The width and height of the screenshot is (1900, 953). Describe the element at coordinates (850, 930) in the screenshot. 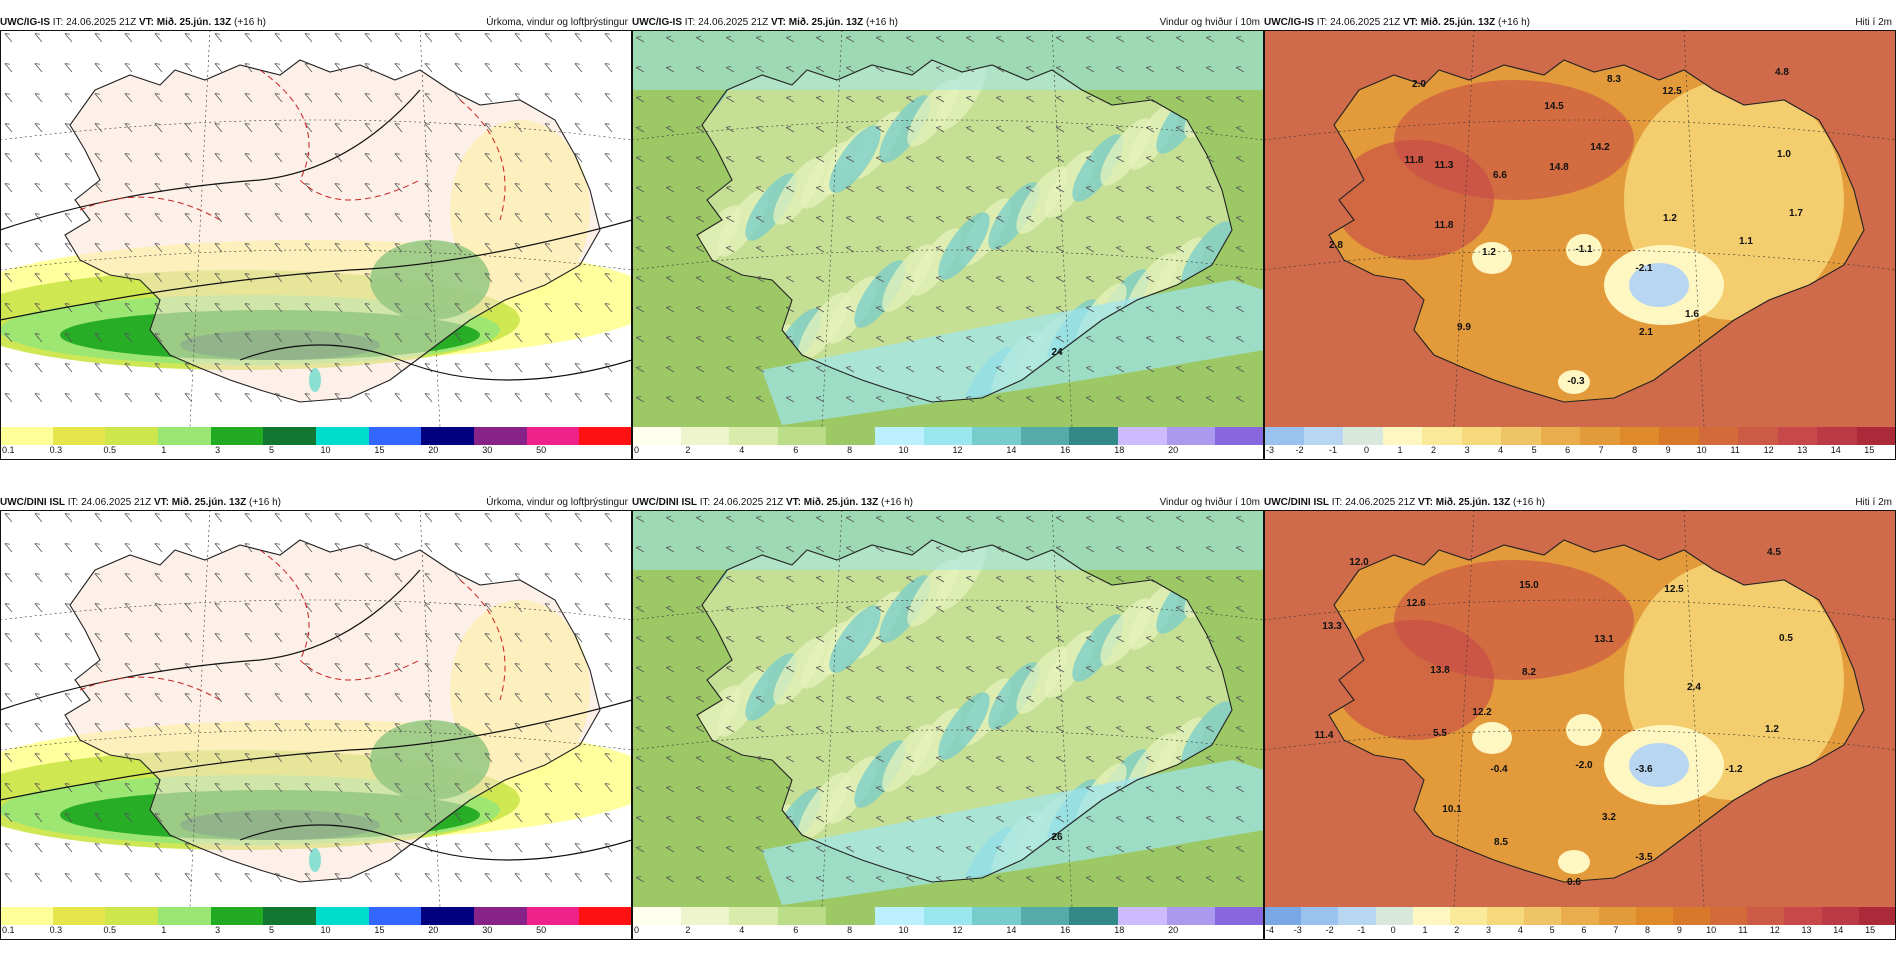

I see `scale-label: 8` at that location.